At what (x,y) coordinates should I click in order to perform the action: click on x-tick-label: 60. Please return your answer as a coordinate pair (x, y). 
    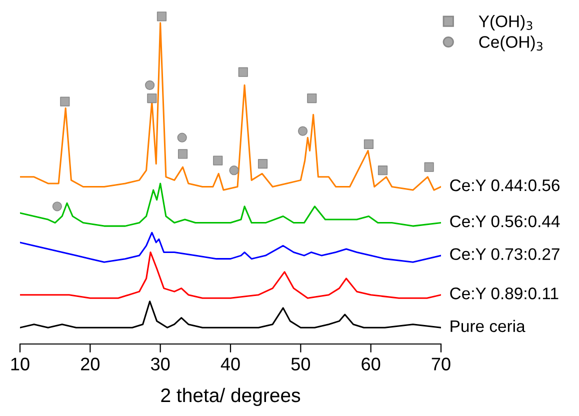
    Looking at the image, I should click on (371, 364).